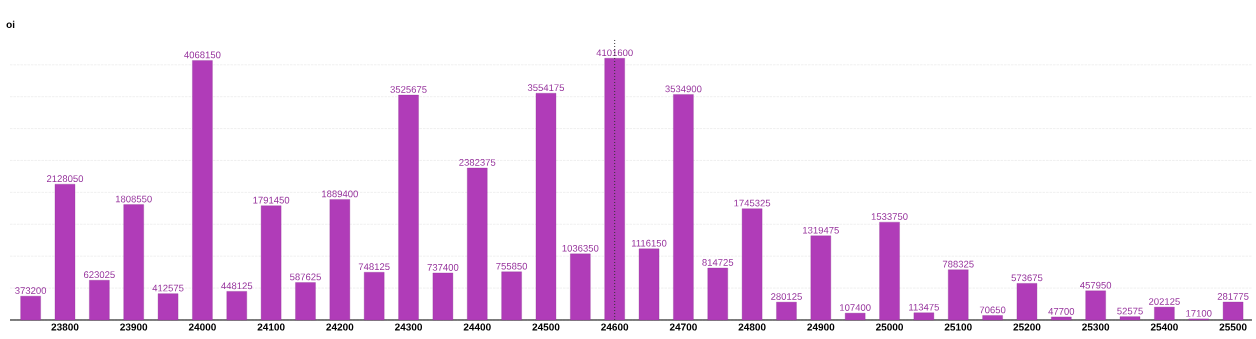 This screenshot has height=339, width=1256. I want to click on data-label: 113475, so click(924, 307).